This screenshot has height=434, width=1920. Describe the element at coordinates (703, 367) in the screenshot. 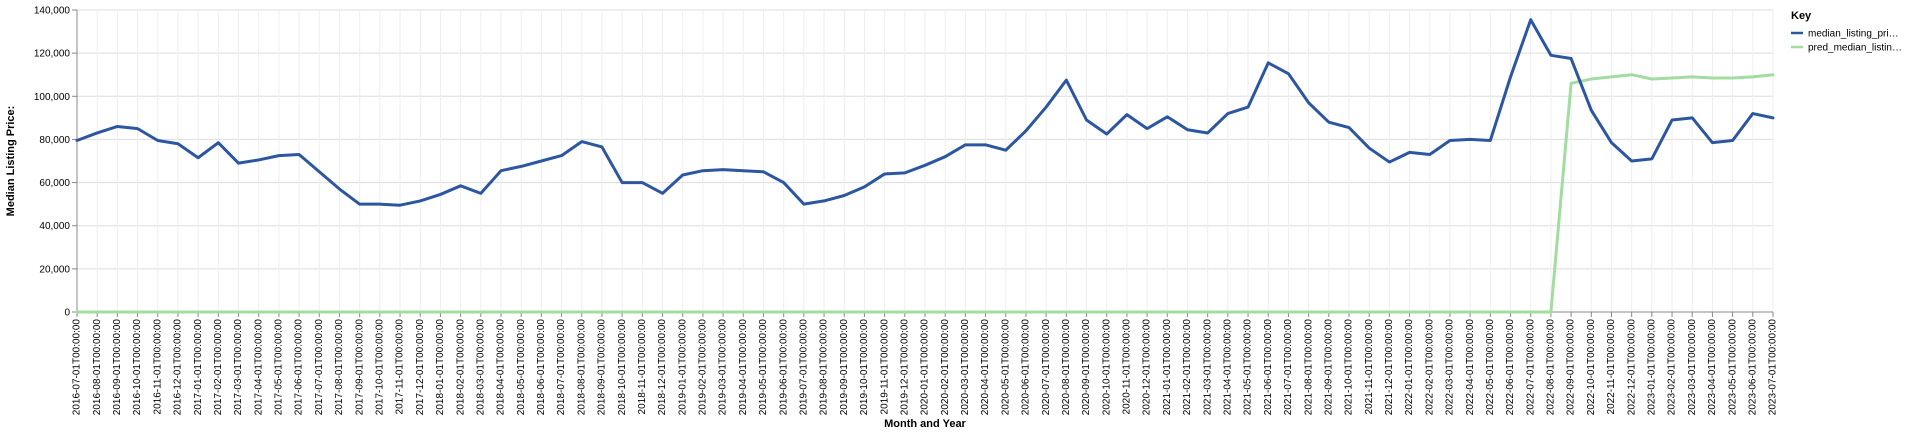

I see `x-tick-label: 2019-02-01T00:00:00` at that location.